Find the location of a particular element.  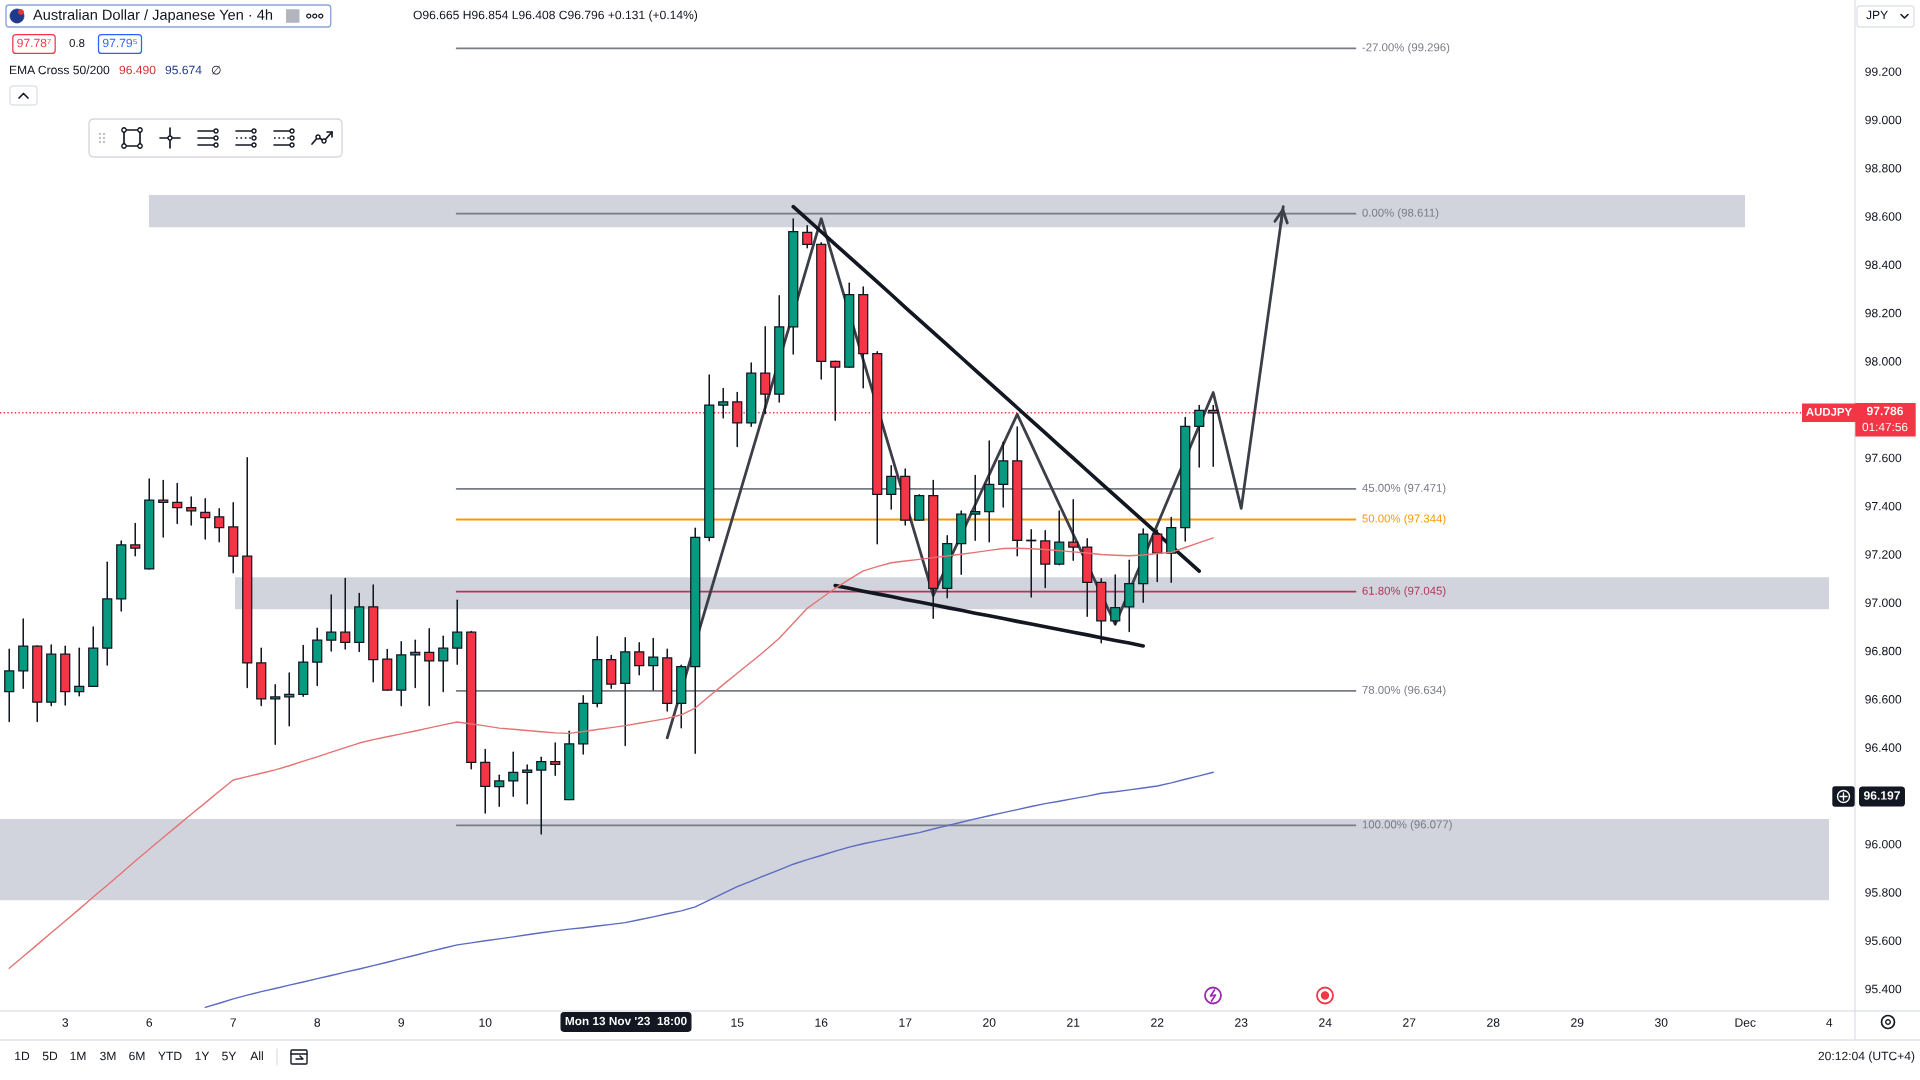

y-tick-label: 99.000 is located at coordinates (1883, 120).